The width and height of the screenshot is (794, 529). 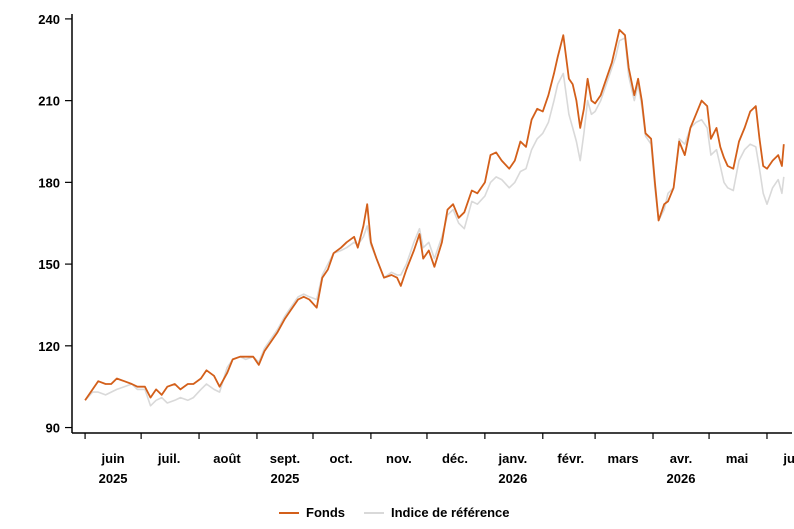 I want to click on legend: Fonds Indice de référence, so click(x=394, y=512).